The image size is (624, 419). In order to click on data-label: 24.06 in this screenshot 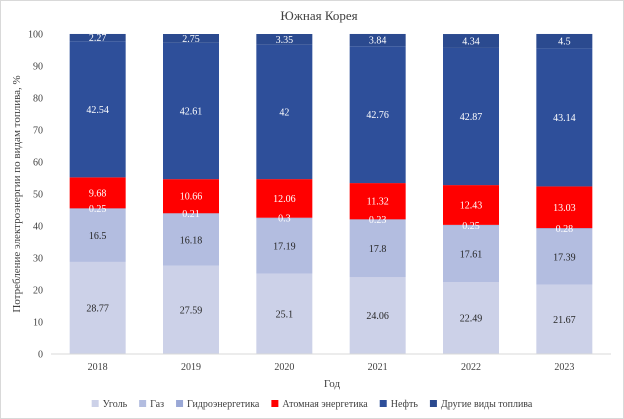, I will do `click(377, 316)`.